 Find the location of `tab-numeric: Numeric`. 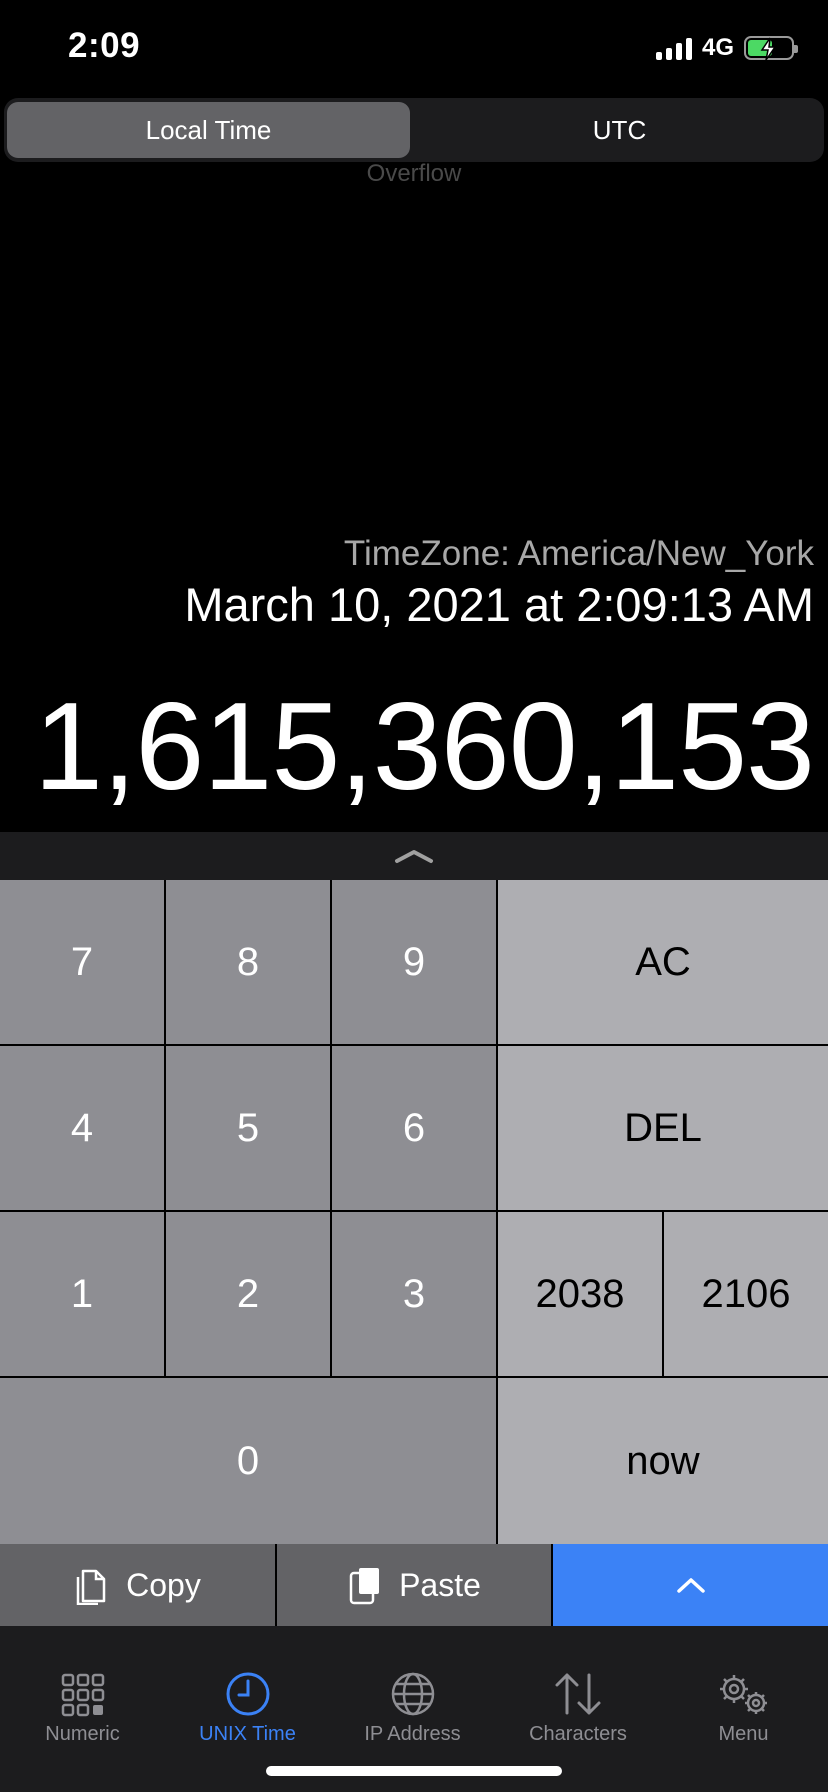

tab-numeric: Numeric is located at coordinates (82, 1686).